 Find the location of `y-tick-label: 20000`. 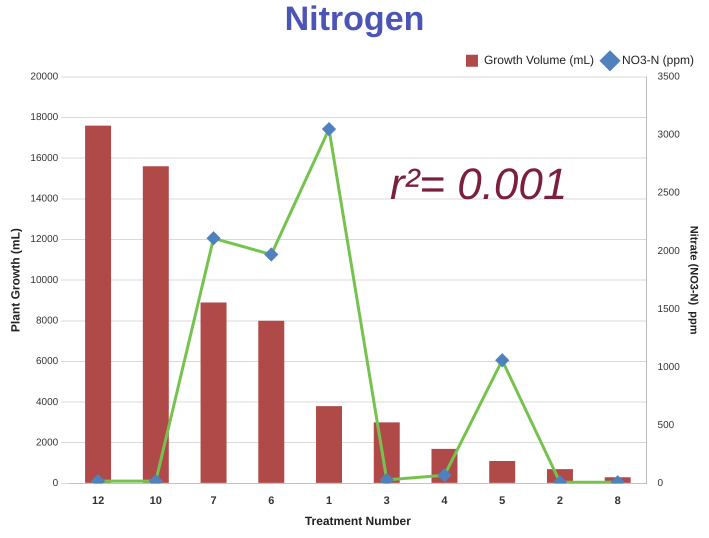

y-tick-label: 20000 is located at coordinates (44, 77).